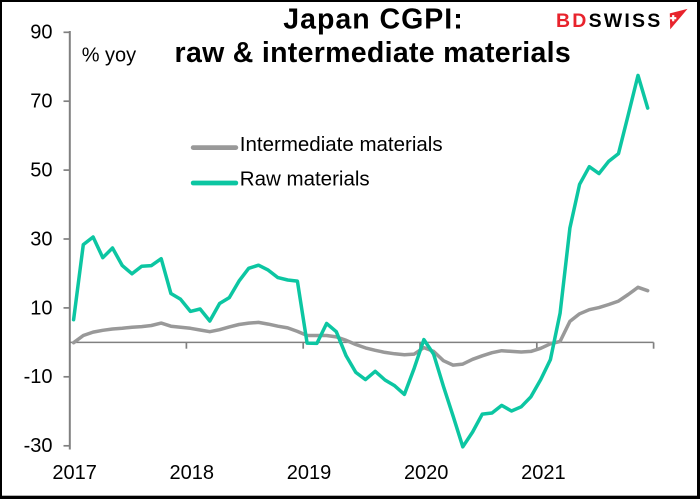 Image resolution: width=700 pixels, height=499 pixels. What do you see at coordinates (74, 473) in the screenshot?
I see `svg-text: 2017` at bounding box center [74, 473].